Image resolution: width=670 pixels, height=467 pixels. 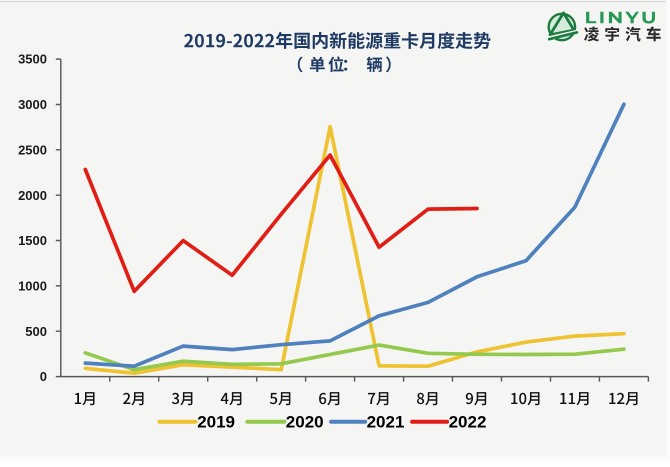 I want to click on svg-text: 2022, so click(x=468, y=421).